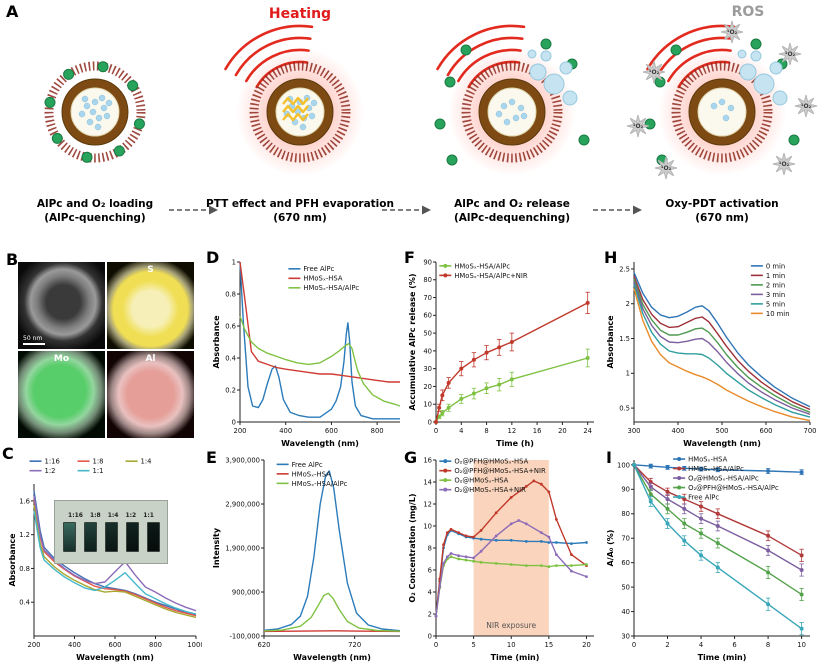 The height and width of the screenshot is (668, 824). Describe the element at coordinates (609, 457) in the screenshot. I see `panel-label-i: I` at that location.